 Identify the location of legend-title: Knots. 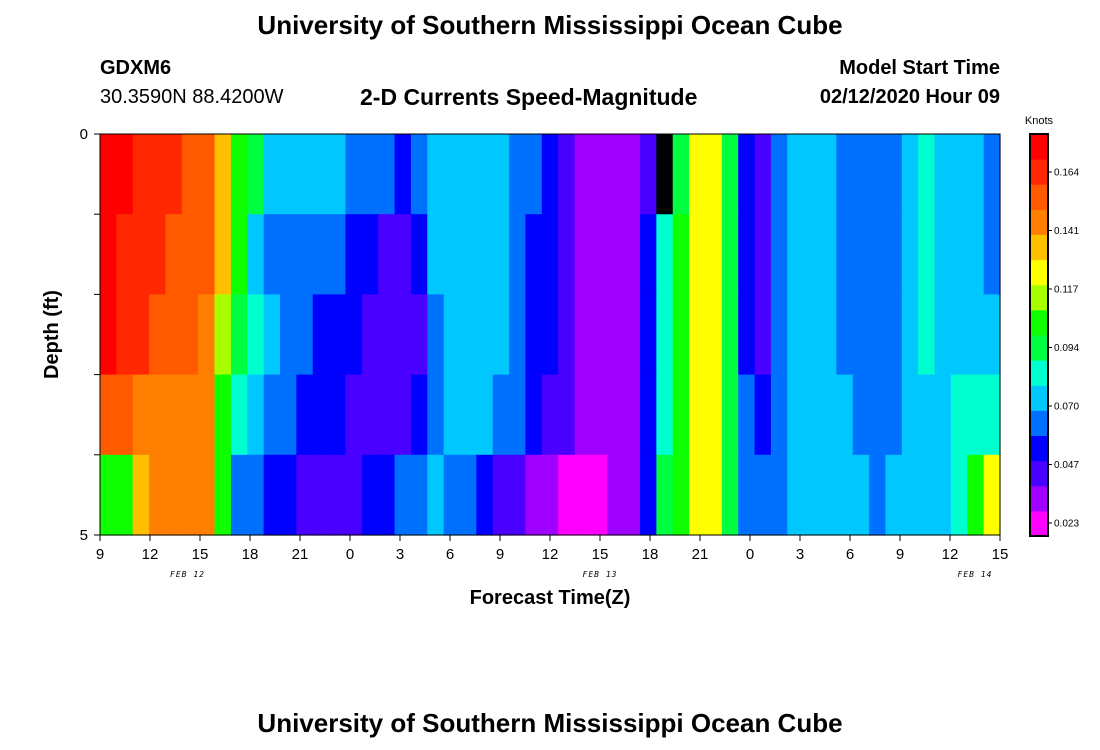
(1039, 121).